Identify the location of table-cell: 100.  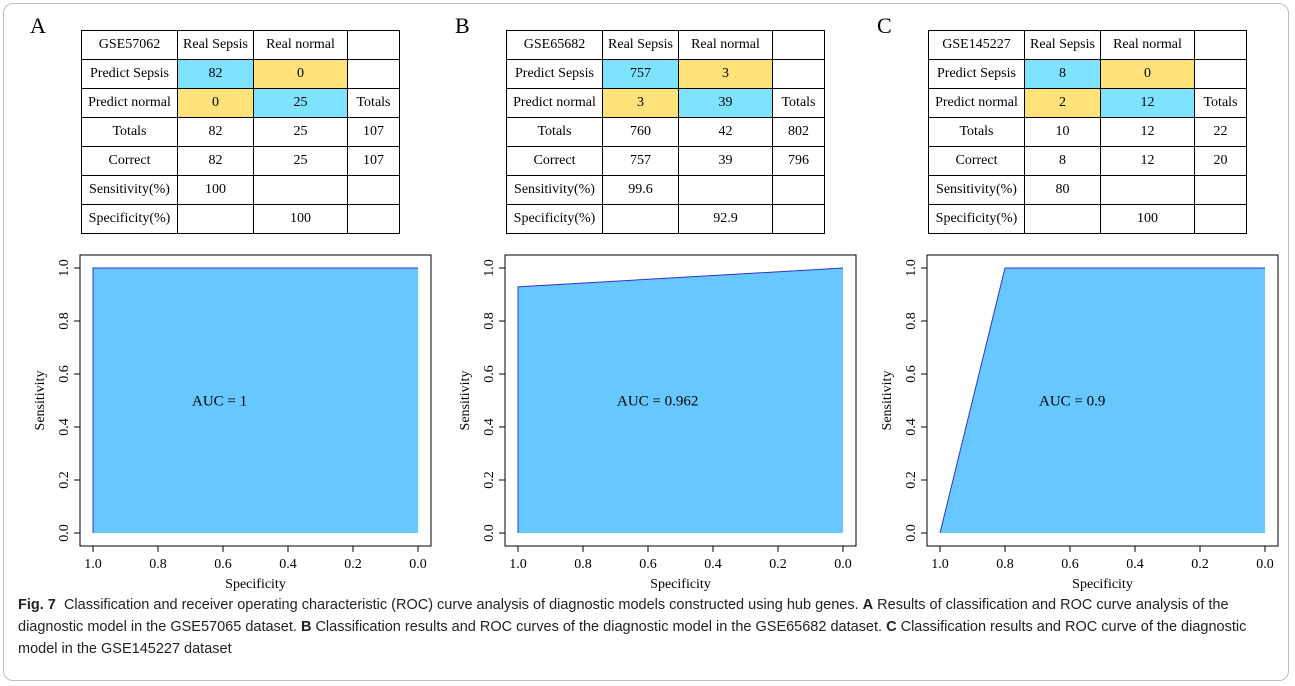
(215, 190).